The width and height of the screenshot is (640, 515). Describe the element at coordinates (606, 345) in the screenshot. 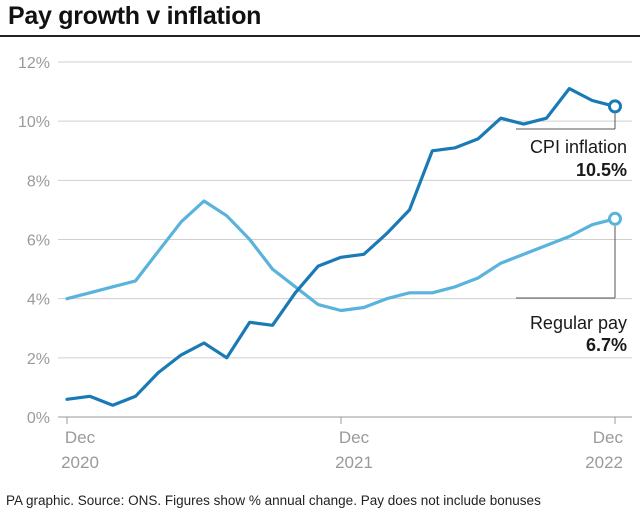

I see `regular-pay-value-label: 6.7%` at that location.